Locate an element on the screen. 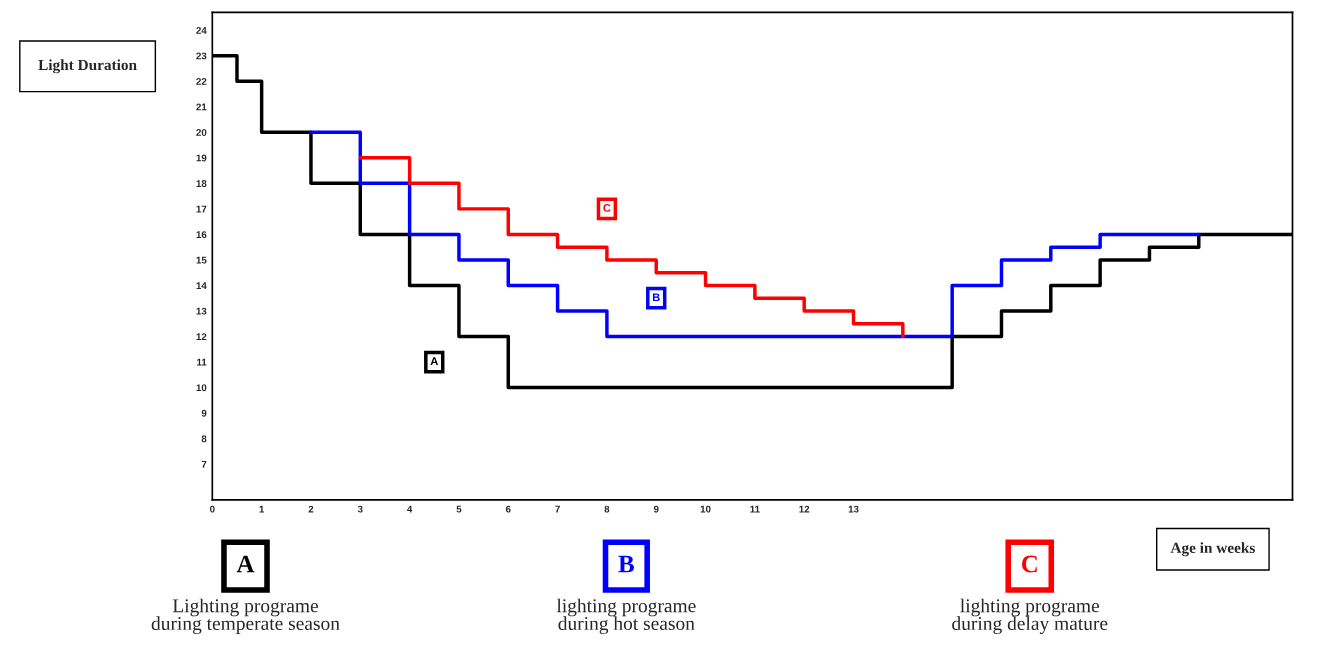 Image resolution: width=1327 pixels, height=650 pixels. x-tick-label: 4 is located at coordinates (410, 509).